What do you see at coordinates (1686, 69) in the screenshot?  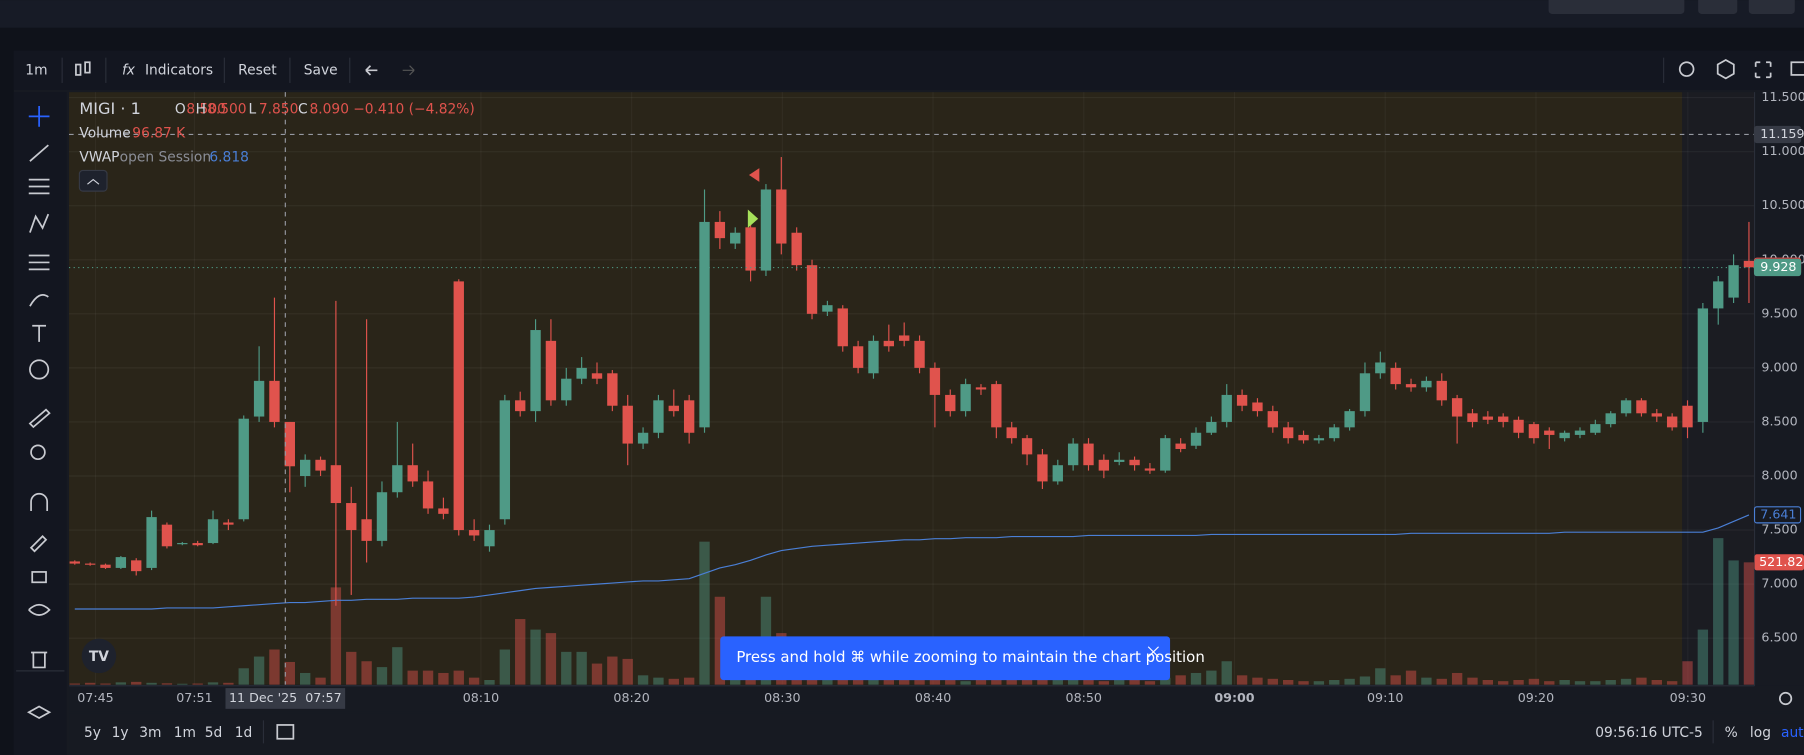 I see `search-icon` at bounding box center [1686, 69].